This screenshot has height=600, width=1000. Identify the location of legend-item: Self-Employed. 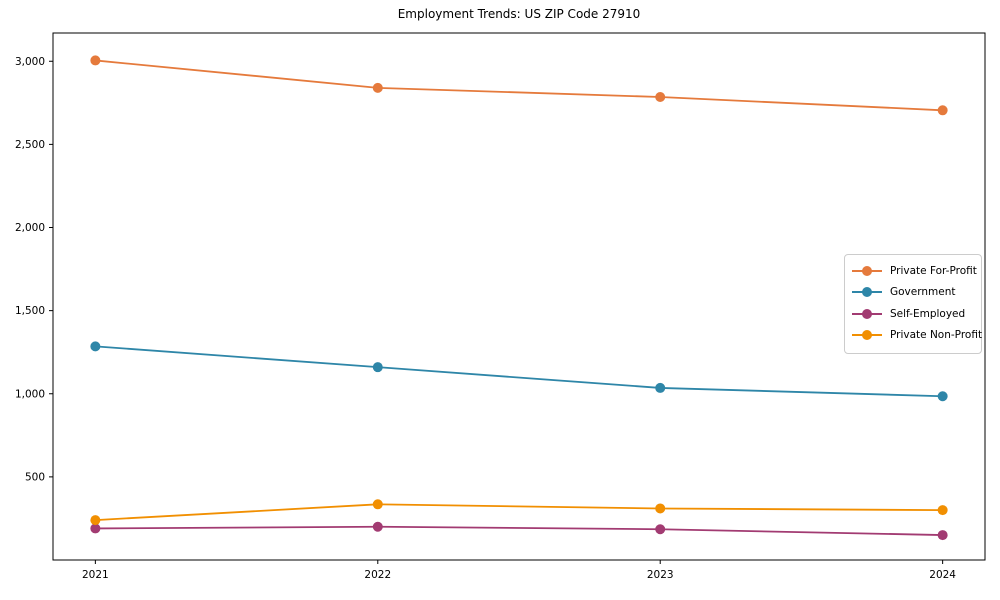
(913, 314).